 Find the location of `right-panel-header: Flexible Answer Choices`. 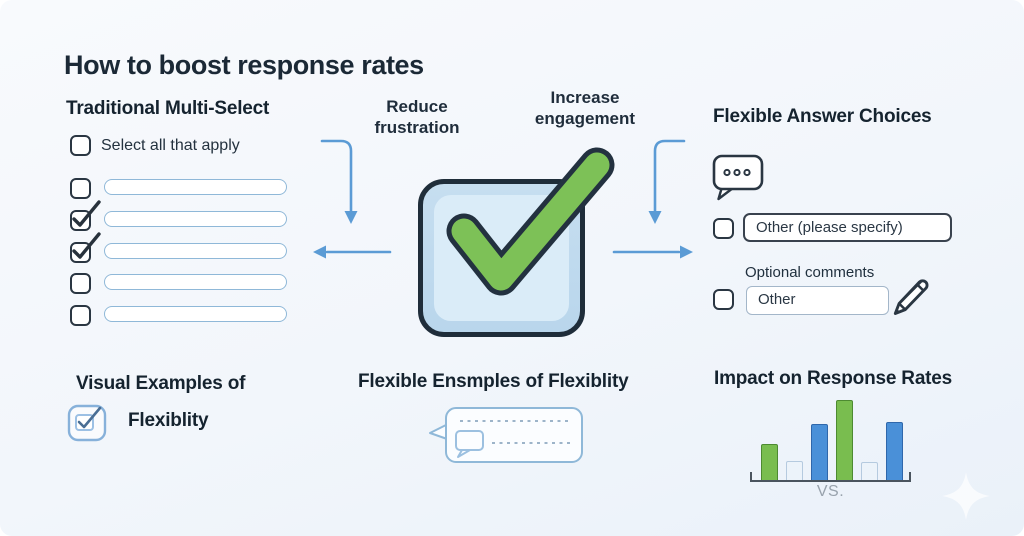

right-panel-header: Flexible Answer Choices is located at coordinates (822, 116).